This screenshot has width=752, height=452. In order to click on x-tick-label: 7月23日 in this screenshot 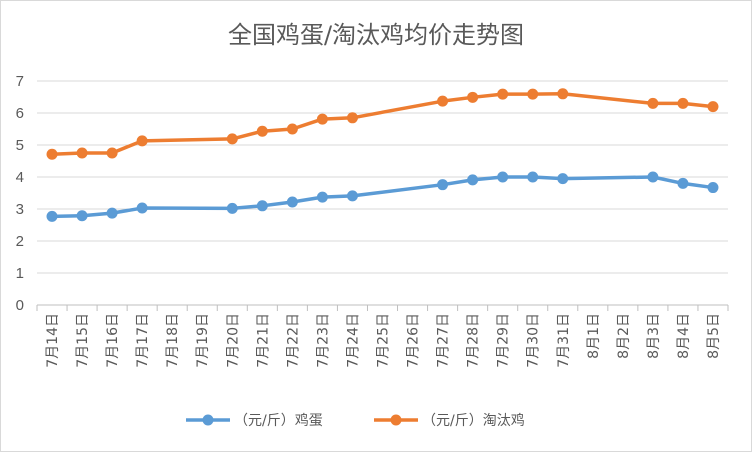, I will do `click(323, 340)`.